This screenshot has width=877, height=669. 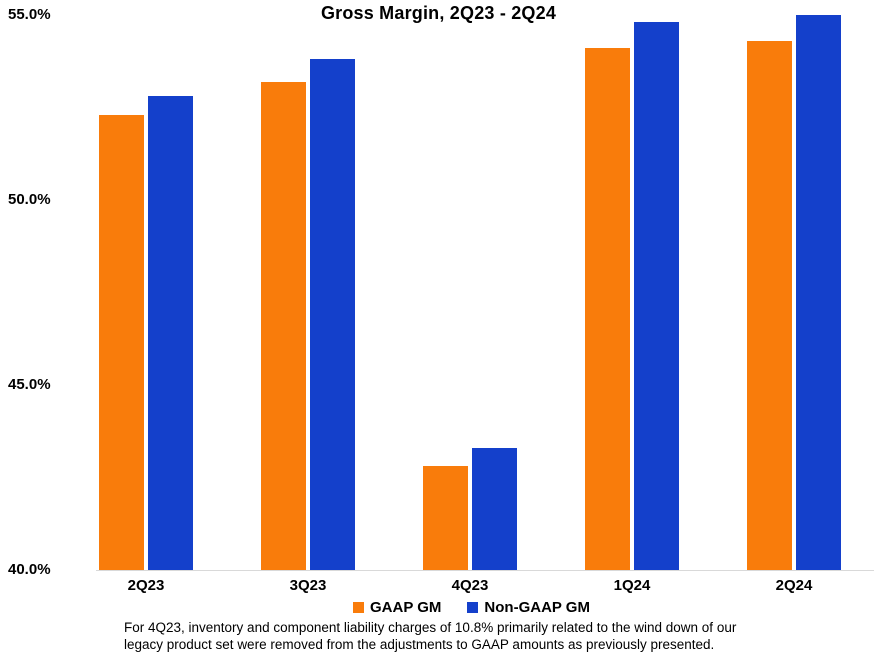 I want to click on bar-gaap-gm-2q23, so click(x=121, y=342).